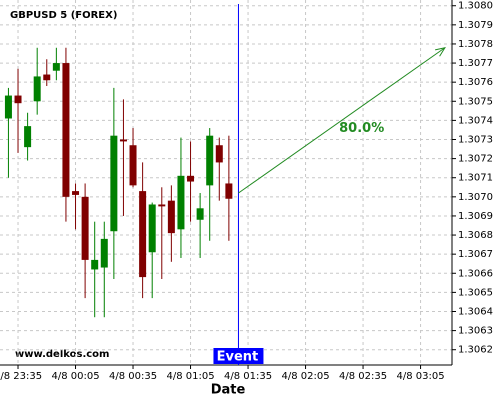 Image resolution: width=500 pixels, height=404 pixels. Describe the element at coordinates (361, 128) in the screenshot. I see `arrow-label: 80.0%` at that location.